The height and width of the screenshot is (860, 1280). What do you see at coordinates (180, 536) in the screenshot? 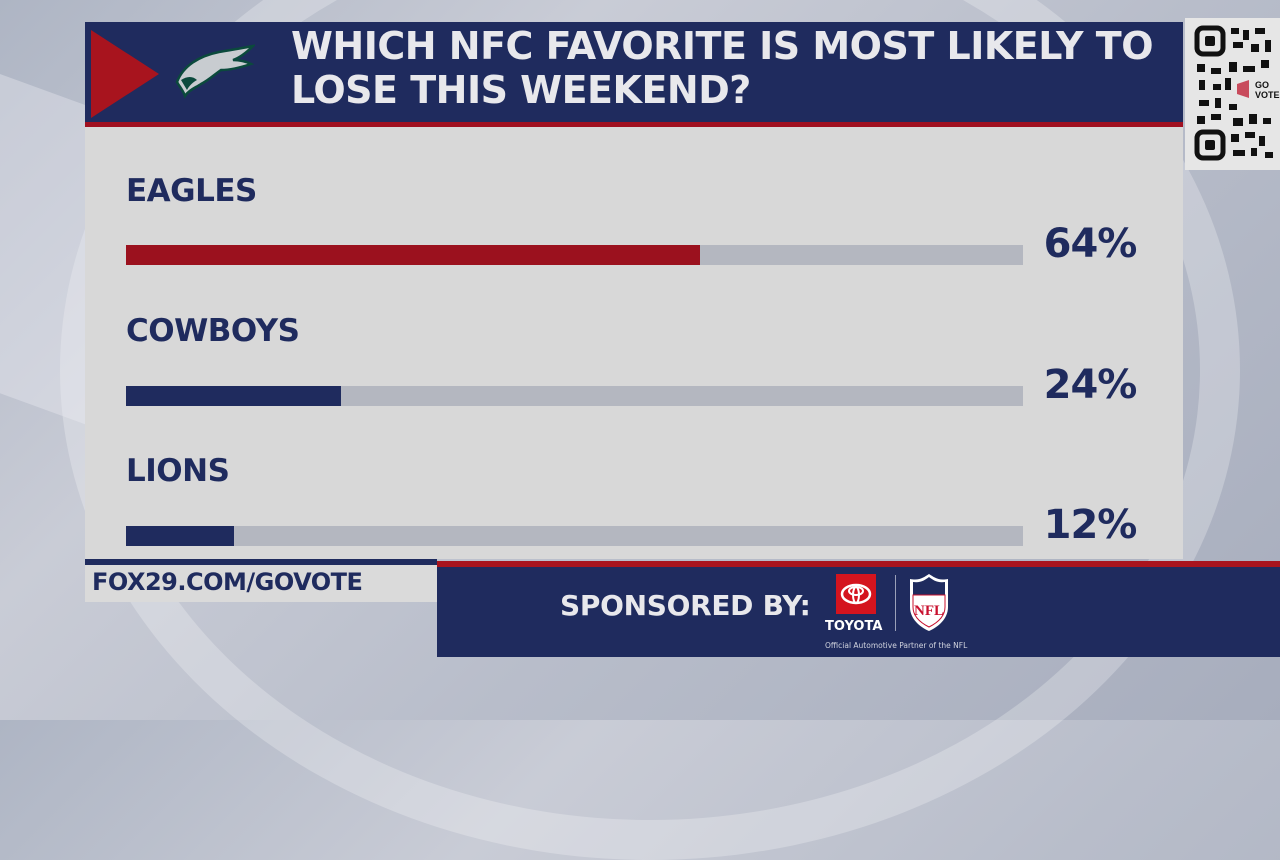
I see `bar-fill-lions` at bounding box center [180, 536].